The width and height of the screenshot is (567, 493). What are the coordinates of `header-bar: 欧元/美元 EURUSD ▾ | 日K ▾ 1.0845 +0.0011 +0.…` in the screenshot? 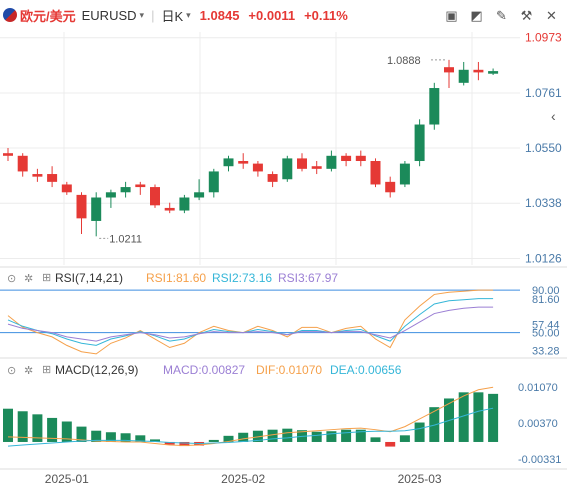 It's located at (283, 15).